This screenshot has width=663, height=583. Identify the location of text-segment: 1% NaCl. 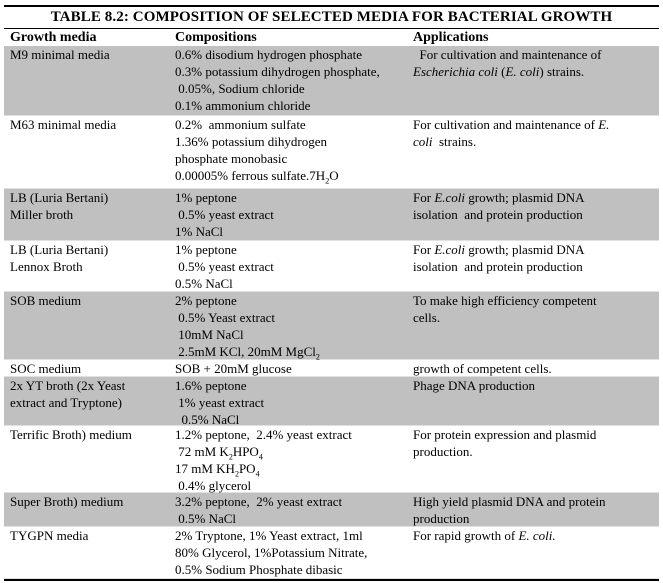
(199, 231).